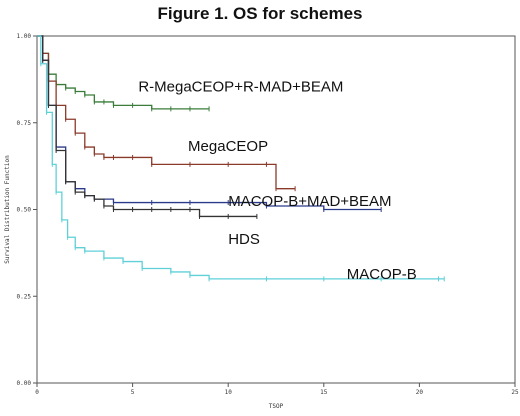 The width and height of the screenshot is (520, 416). Describe the element at coordinates (24, 36) in the screenshot. I see `y-tick-label: 1.00` at that location.